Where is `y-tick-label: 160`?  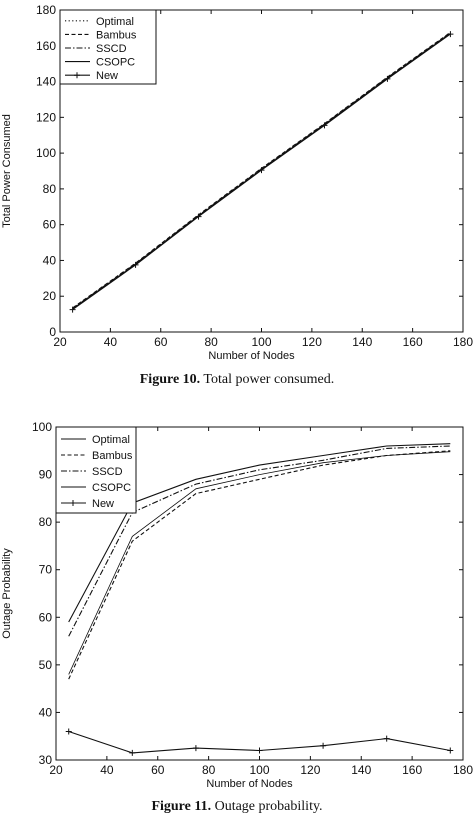 y-tick-label: 160 is located at coordinates (46, 46).